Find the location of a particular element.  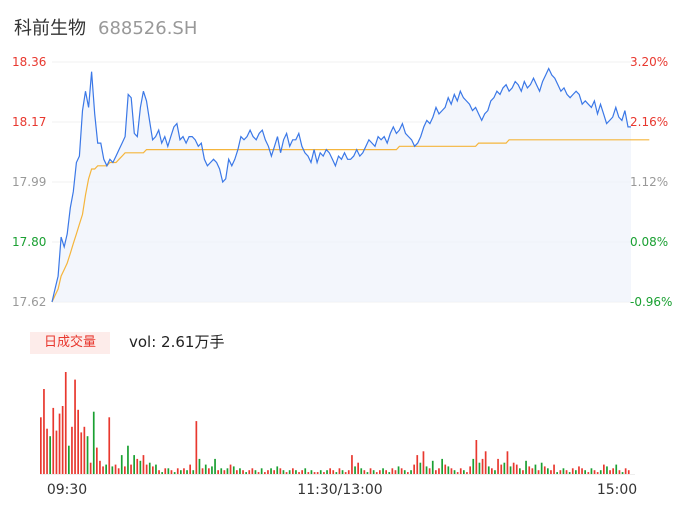

y-axis-left: 18.36 18.17 17.99 17.80 17.62 is located at coordinates (29, 182).